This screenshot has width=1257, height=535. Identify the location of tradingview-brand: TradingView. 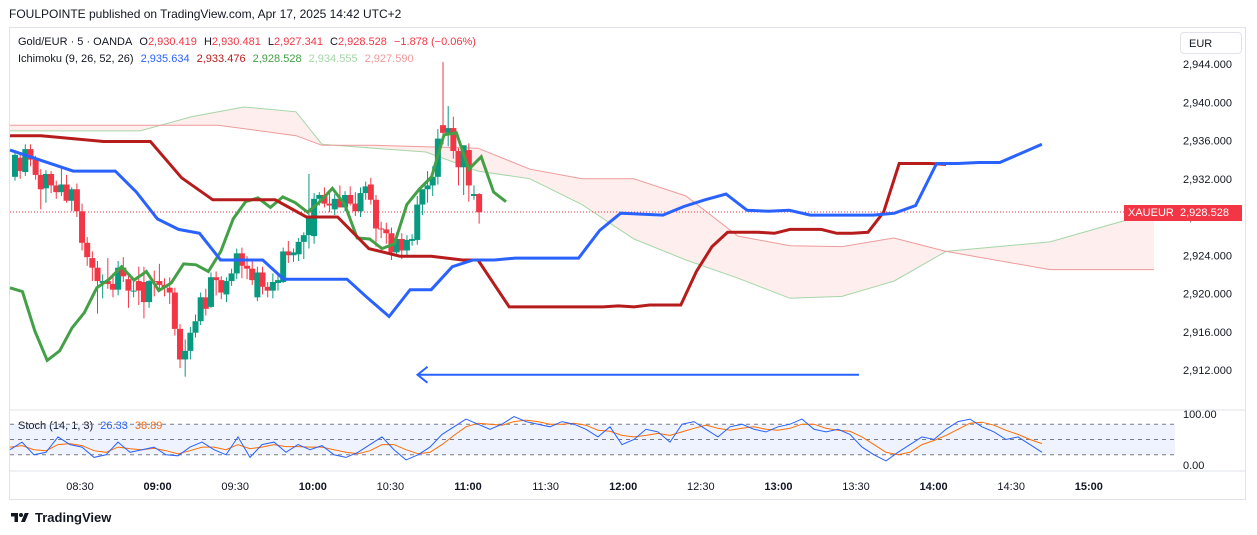
(60, 517).